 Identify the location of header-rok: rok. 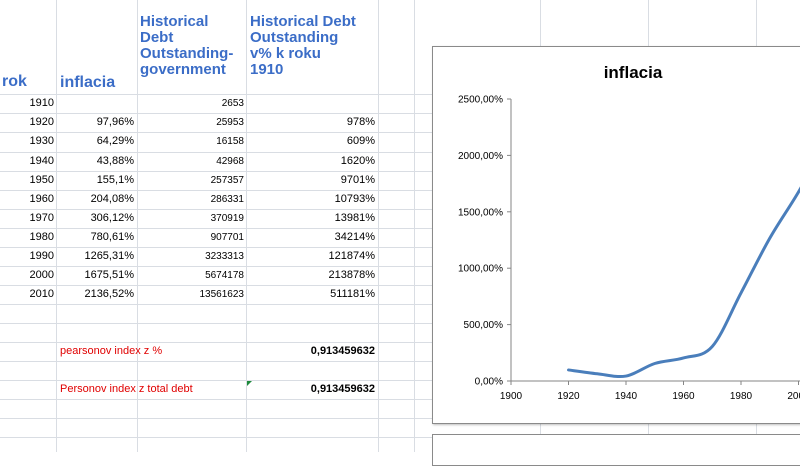
(14, 82).